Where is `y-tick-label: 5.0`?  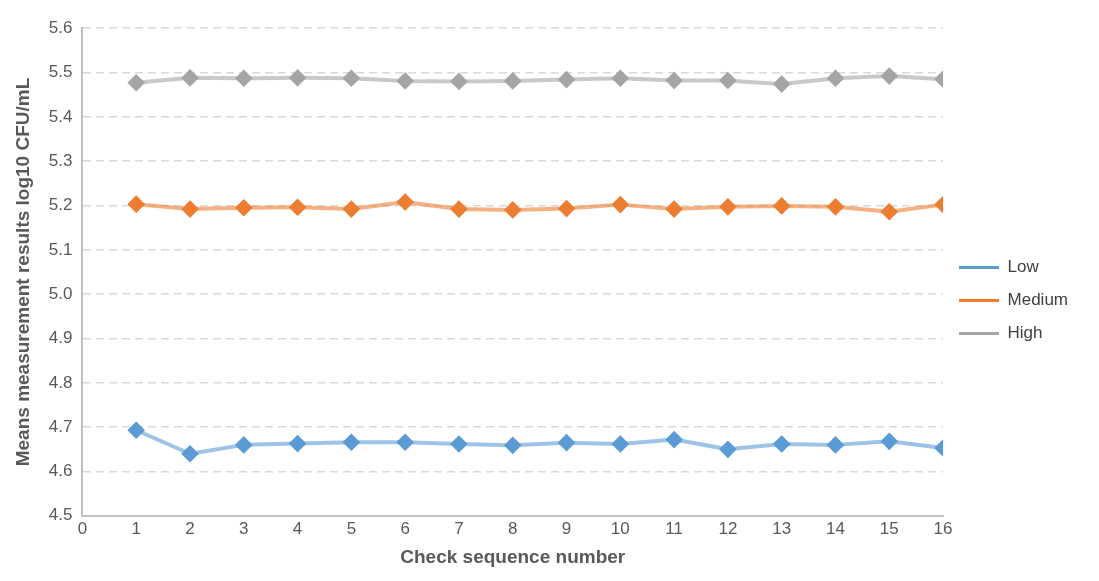 y-tick-label: 5.0 is located at coordinates (60, 293).